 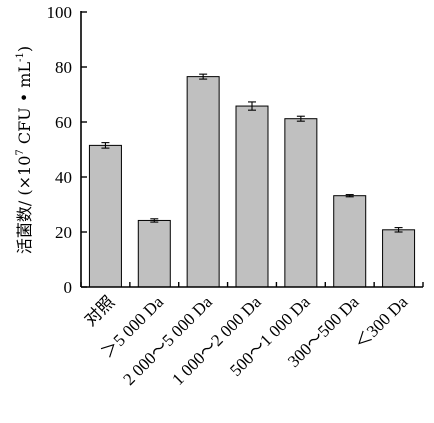 What do you see at coordinates (167, 340) in the screenshot?
I see `category-label-2: 2 000～5 000 Da` at bounding box center [167, 340].